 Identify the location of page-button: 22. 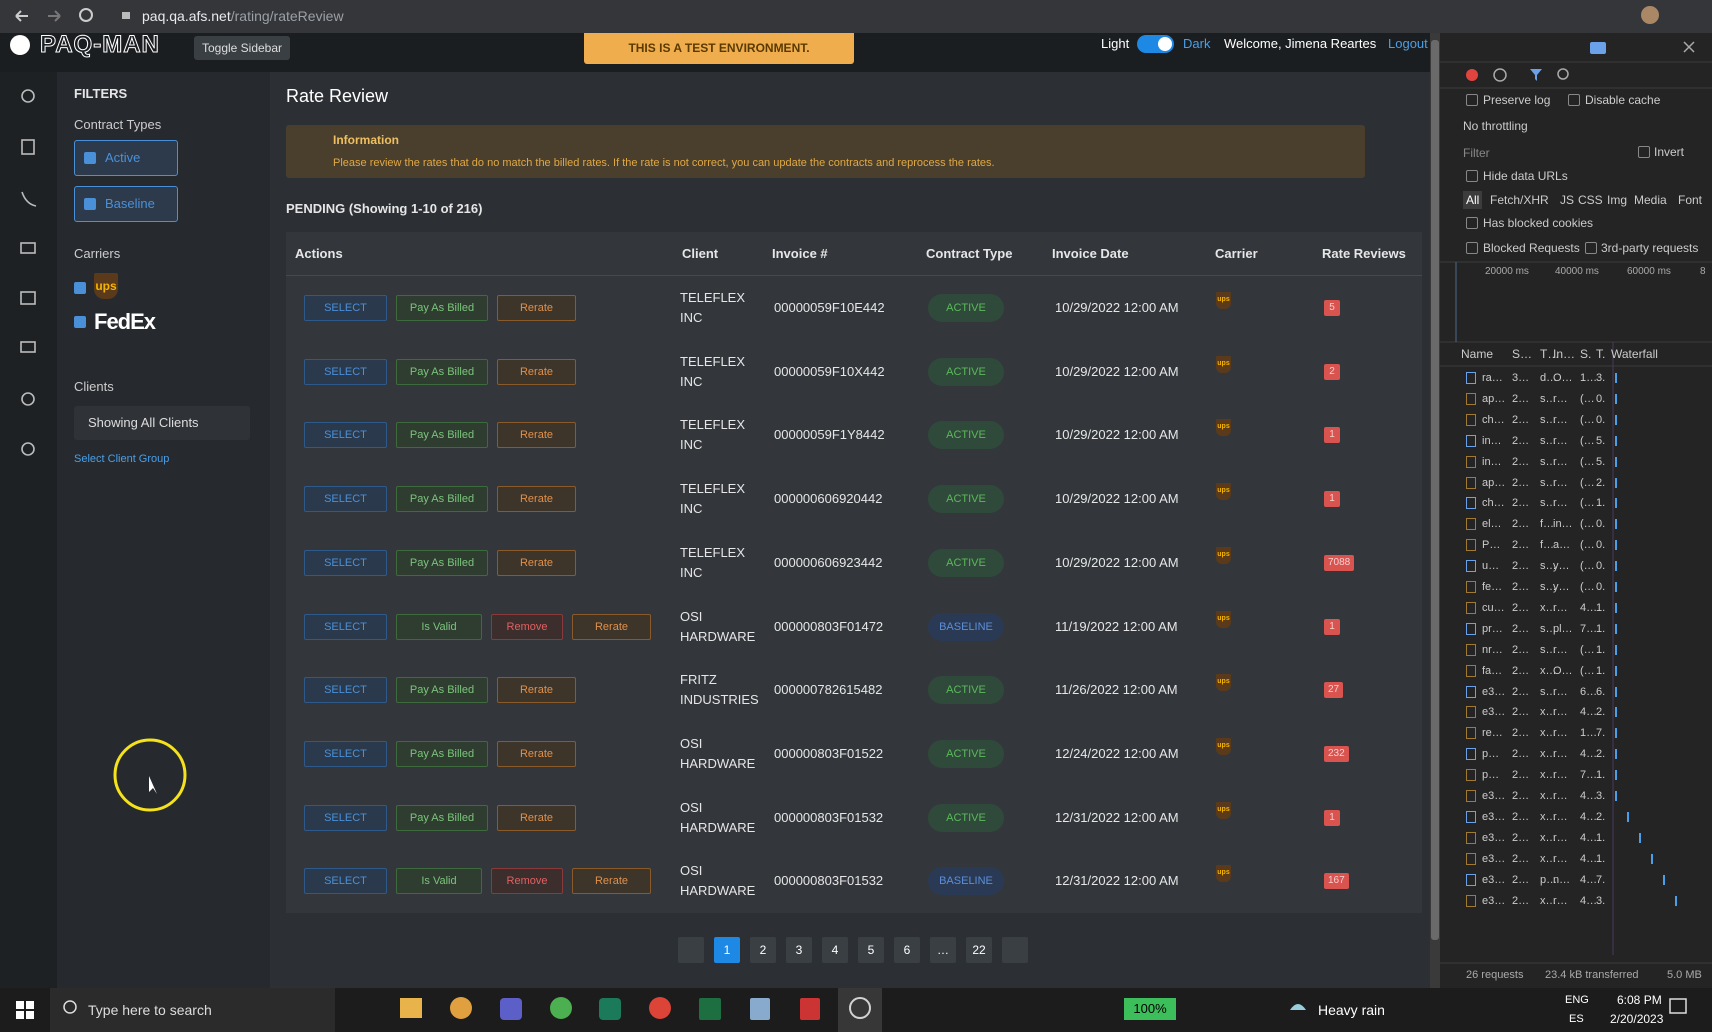
(979, 950).